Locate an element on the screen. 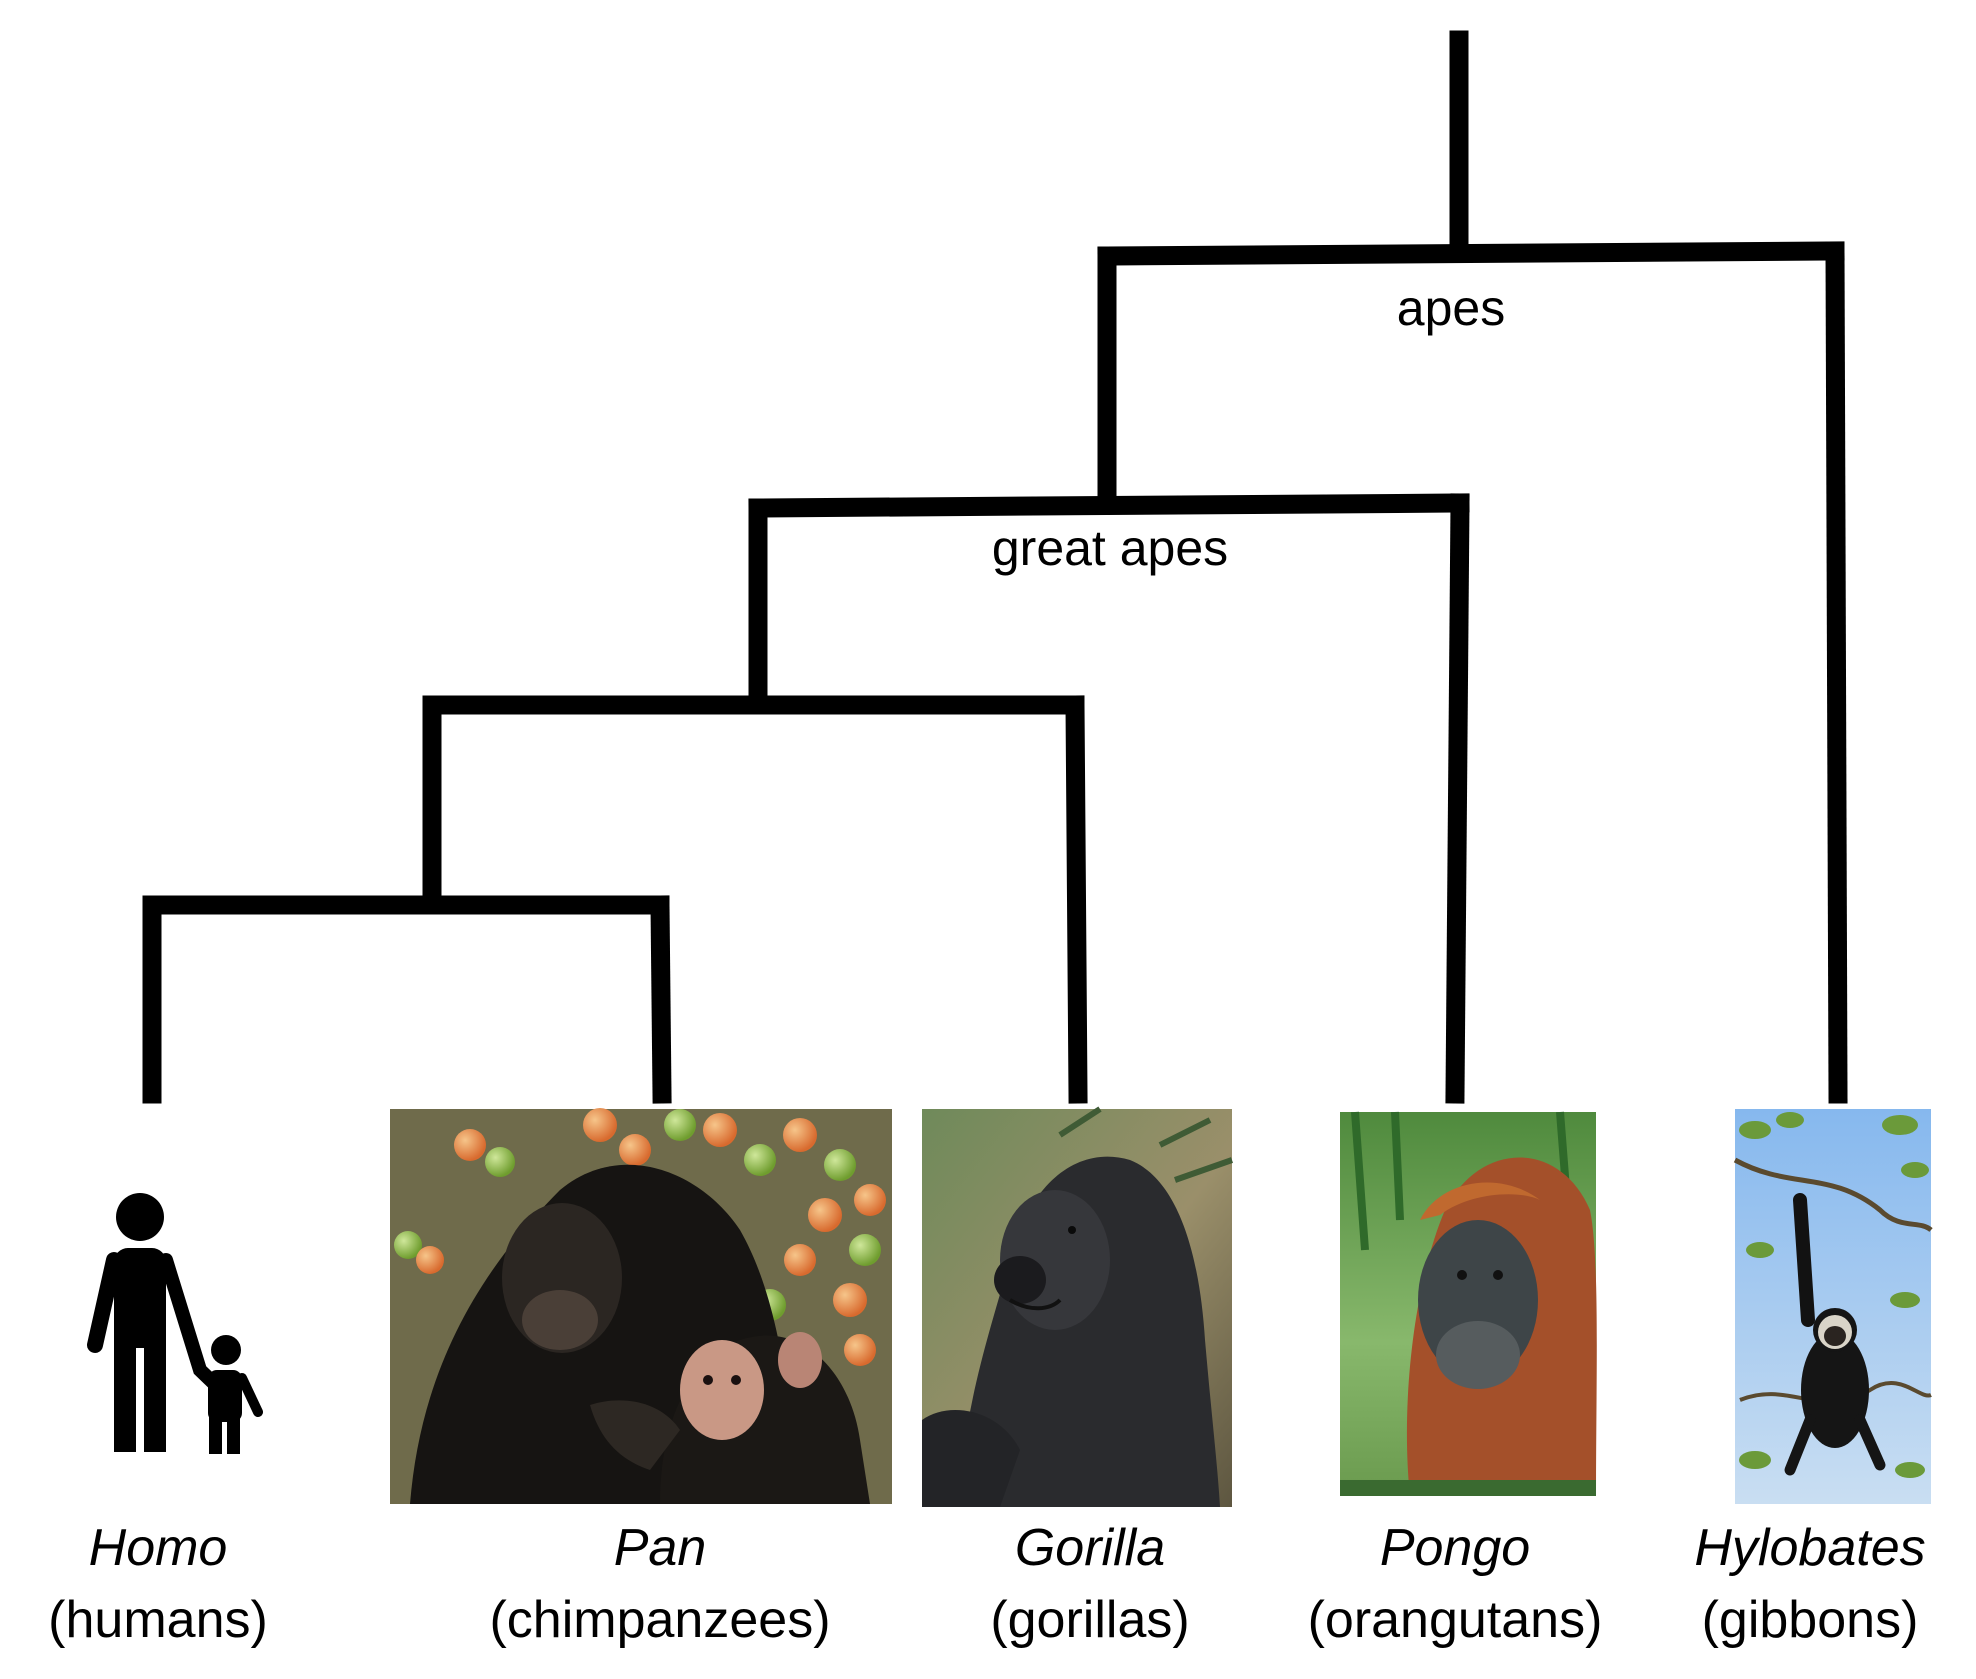 Image resolution: width=1976 pixels, height=1679 pixels. gorilla-branch is located at coordinates (1076, 899).